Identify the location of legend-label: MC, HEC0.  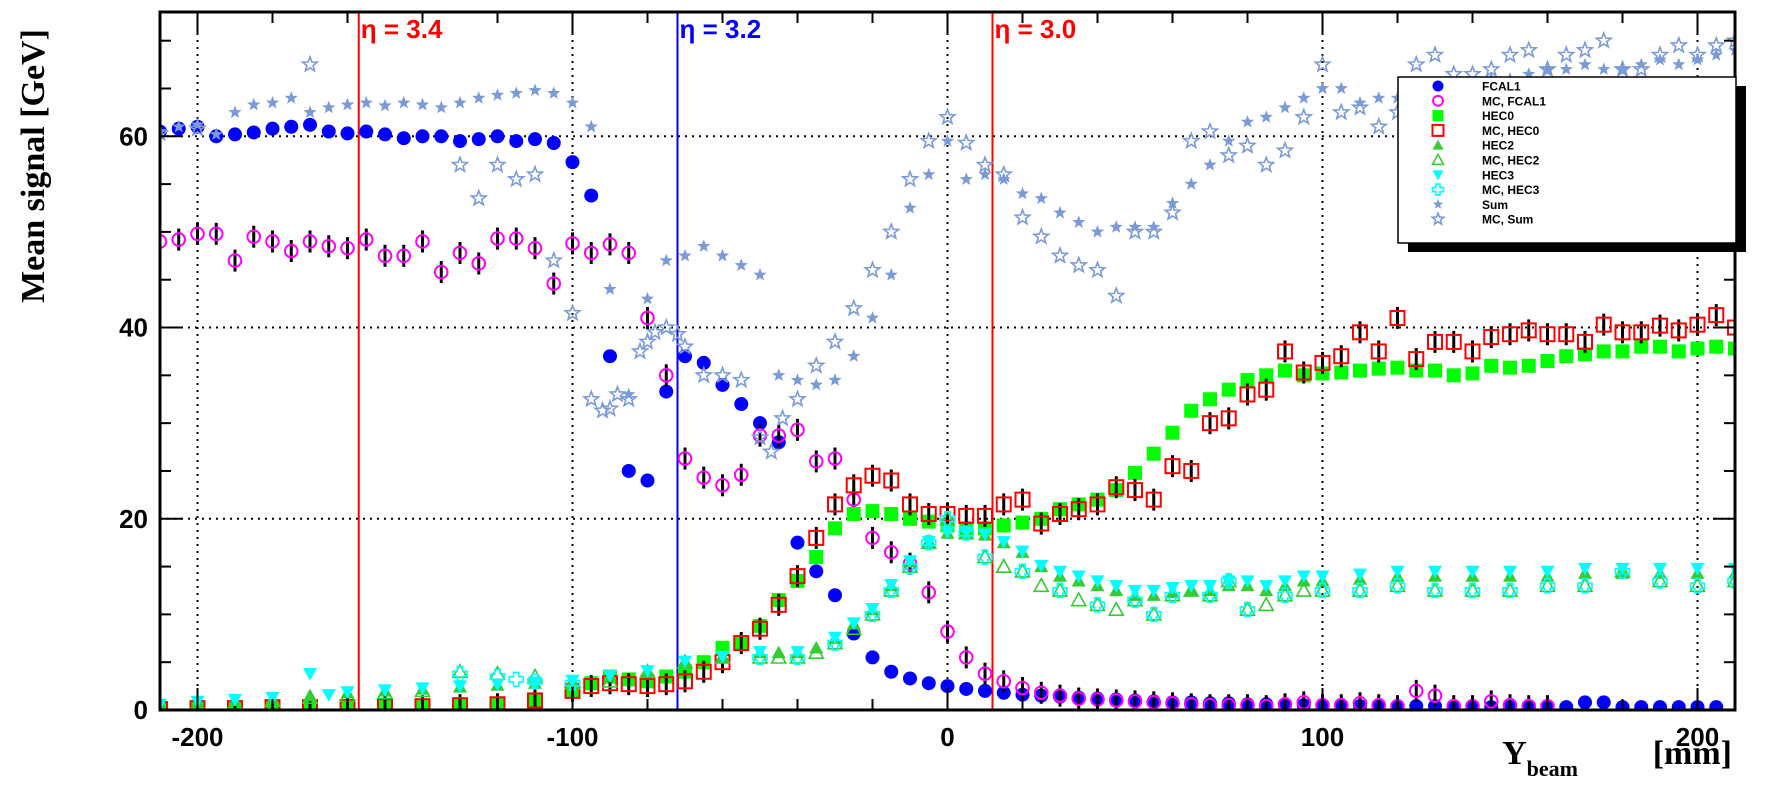
(1511, 131).